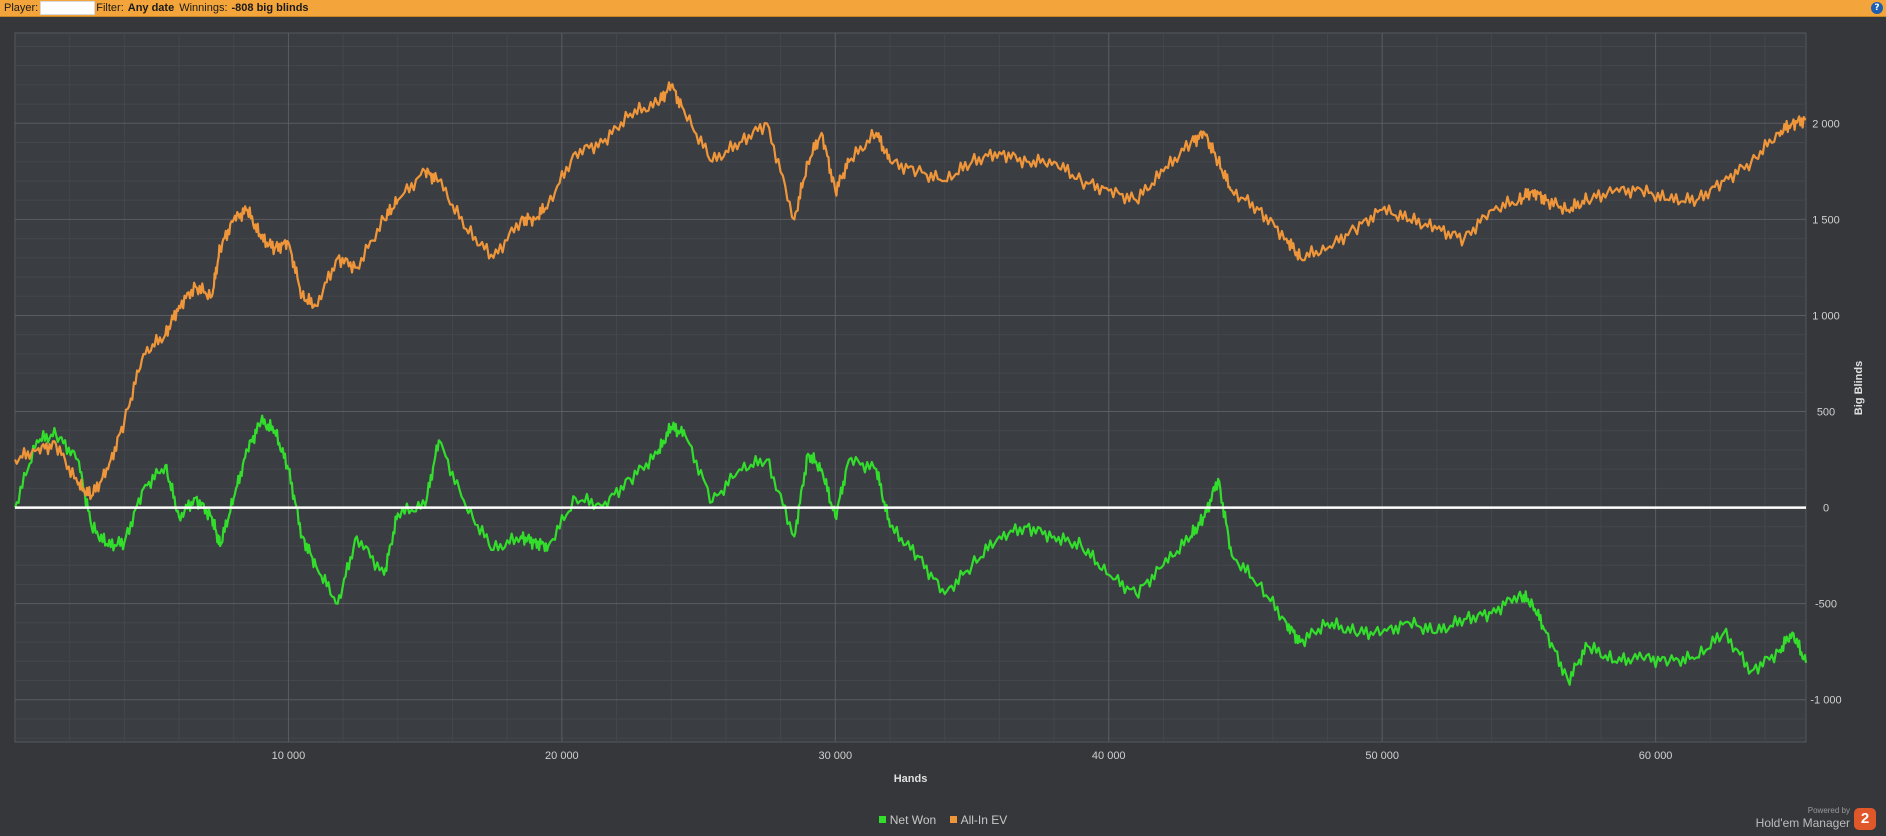 Image resolution: width=1886 pixels, height=836 pixels. What do you see at coordinates (1877, 8) in the screenshot?
I see `help-icon: ?` at bounding box center [1877, 8].